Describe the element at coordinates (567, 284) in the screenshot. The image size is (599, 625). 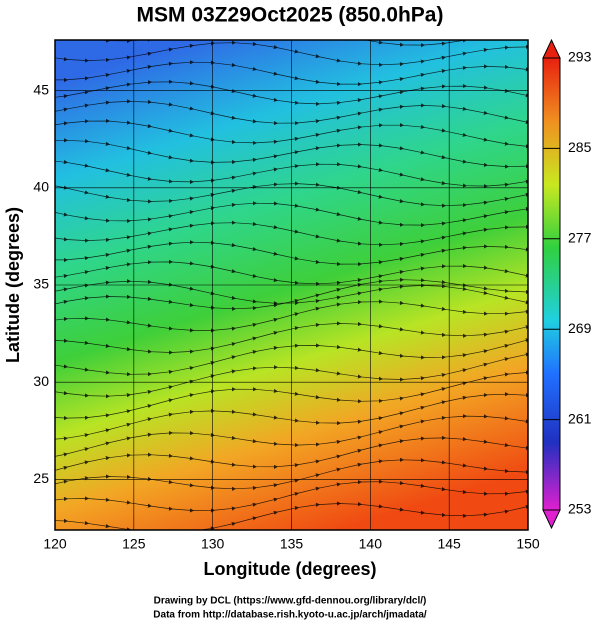
I see `colorbar: 253 261 269 277 285 293` at that location.